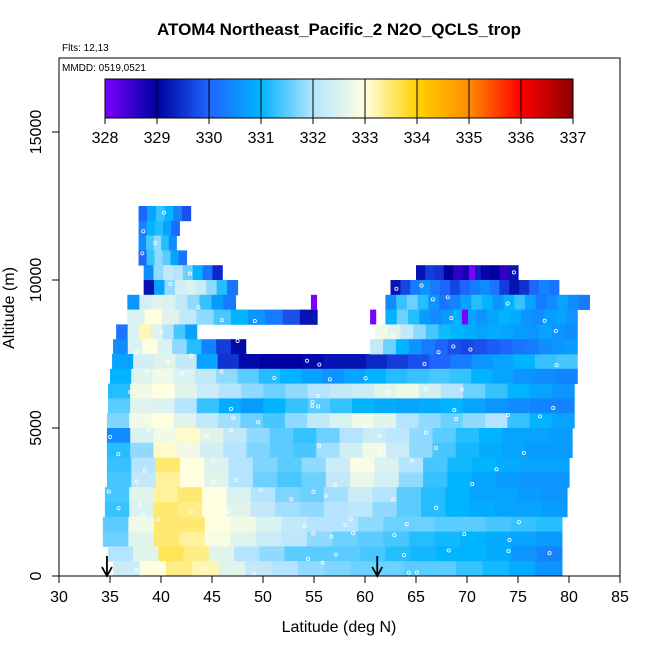  What do you see at coordinates (339, 112) in the screenshot?
I see `colorbar: 328 329 330 331 332 333 334 335 336 337` at bounding box center [339, 112].